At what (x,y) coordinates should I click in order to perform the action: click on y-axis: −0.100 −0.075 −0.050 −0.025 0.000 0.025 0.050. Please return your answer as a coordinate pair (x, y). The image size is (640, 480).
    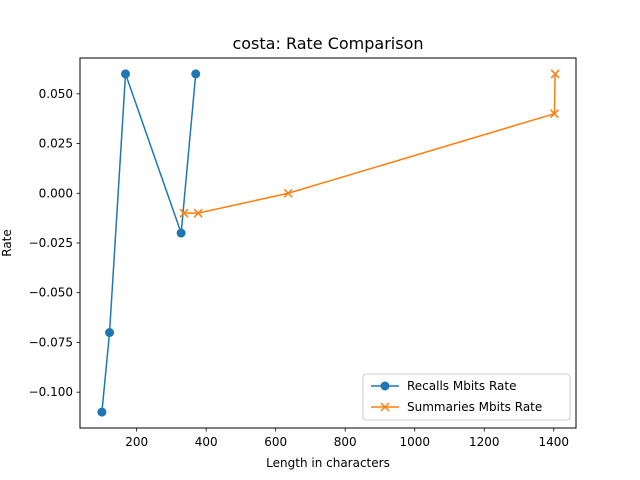
    Looking at the image, I should click on (54, 243).